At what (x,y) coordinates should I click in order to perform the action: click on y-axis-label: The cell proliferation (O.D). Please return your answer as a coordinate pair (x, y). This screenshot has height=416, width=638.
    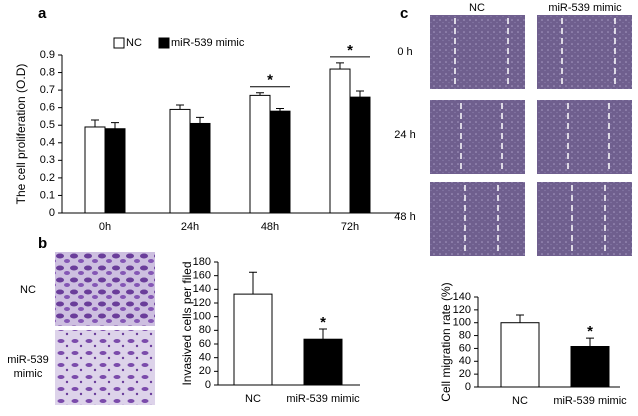
    Looking at the image, I should click on (21, 134).